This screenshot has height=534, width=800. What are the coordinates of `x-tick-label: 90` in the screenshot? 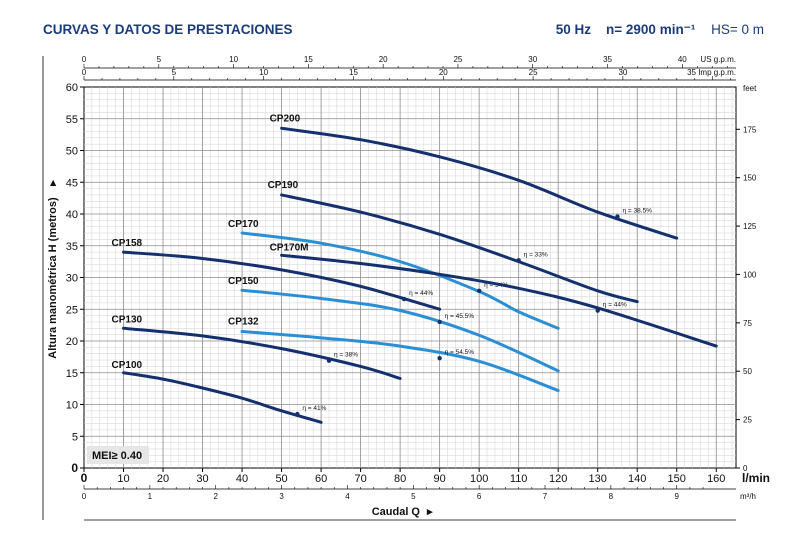 It's located at (440, 479).